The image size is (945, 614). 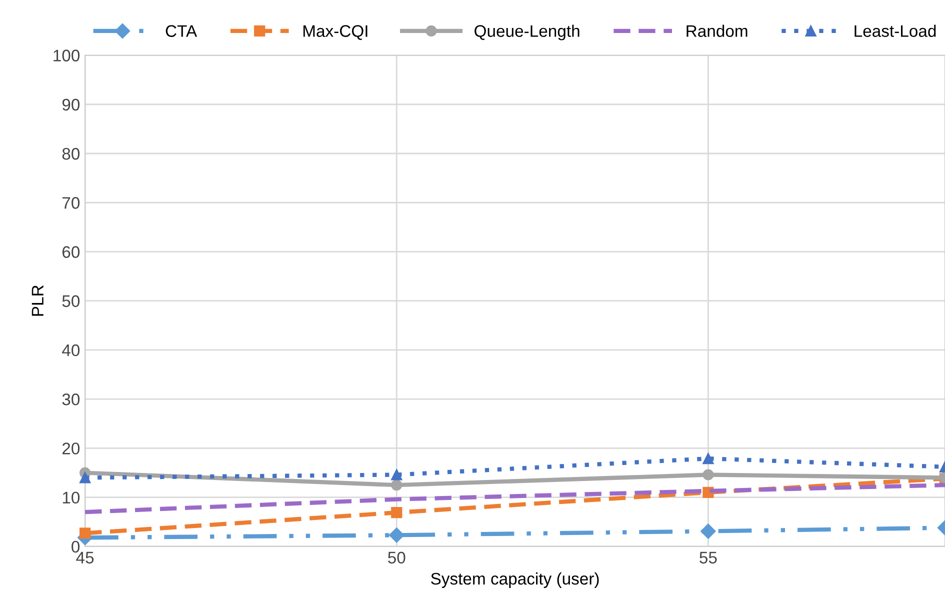 What do you see at coordinates (76, 546) in the screenshot?
I see `y-tick-label: 0` at bounding box center [76, 546].